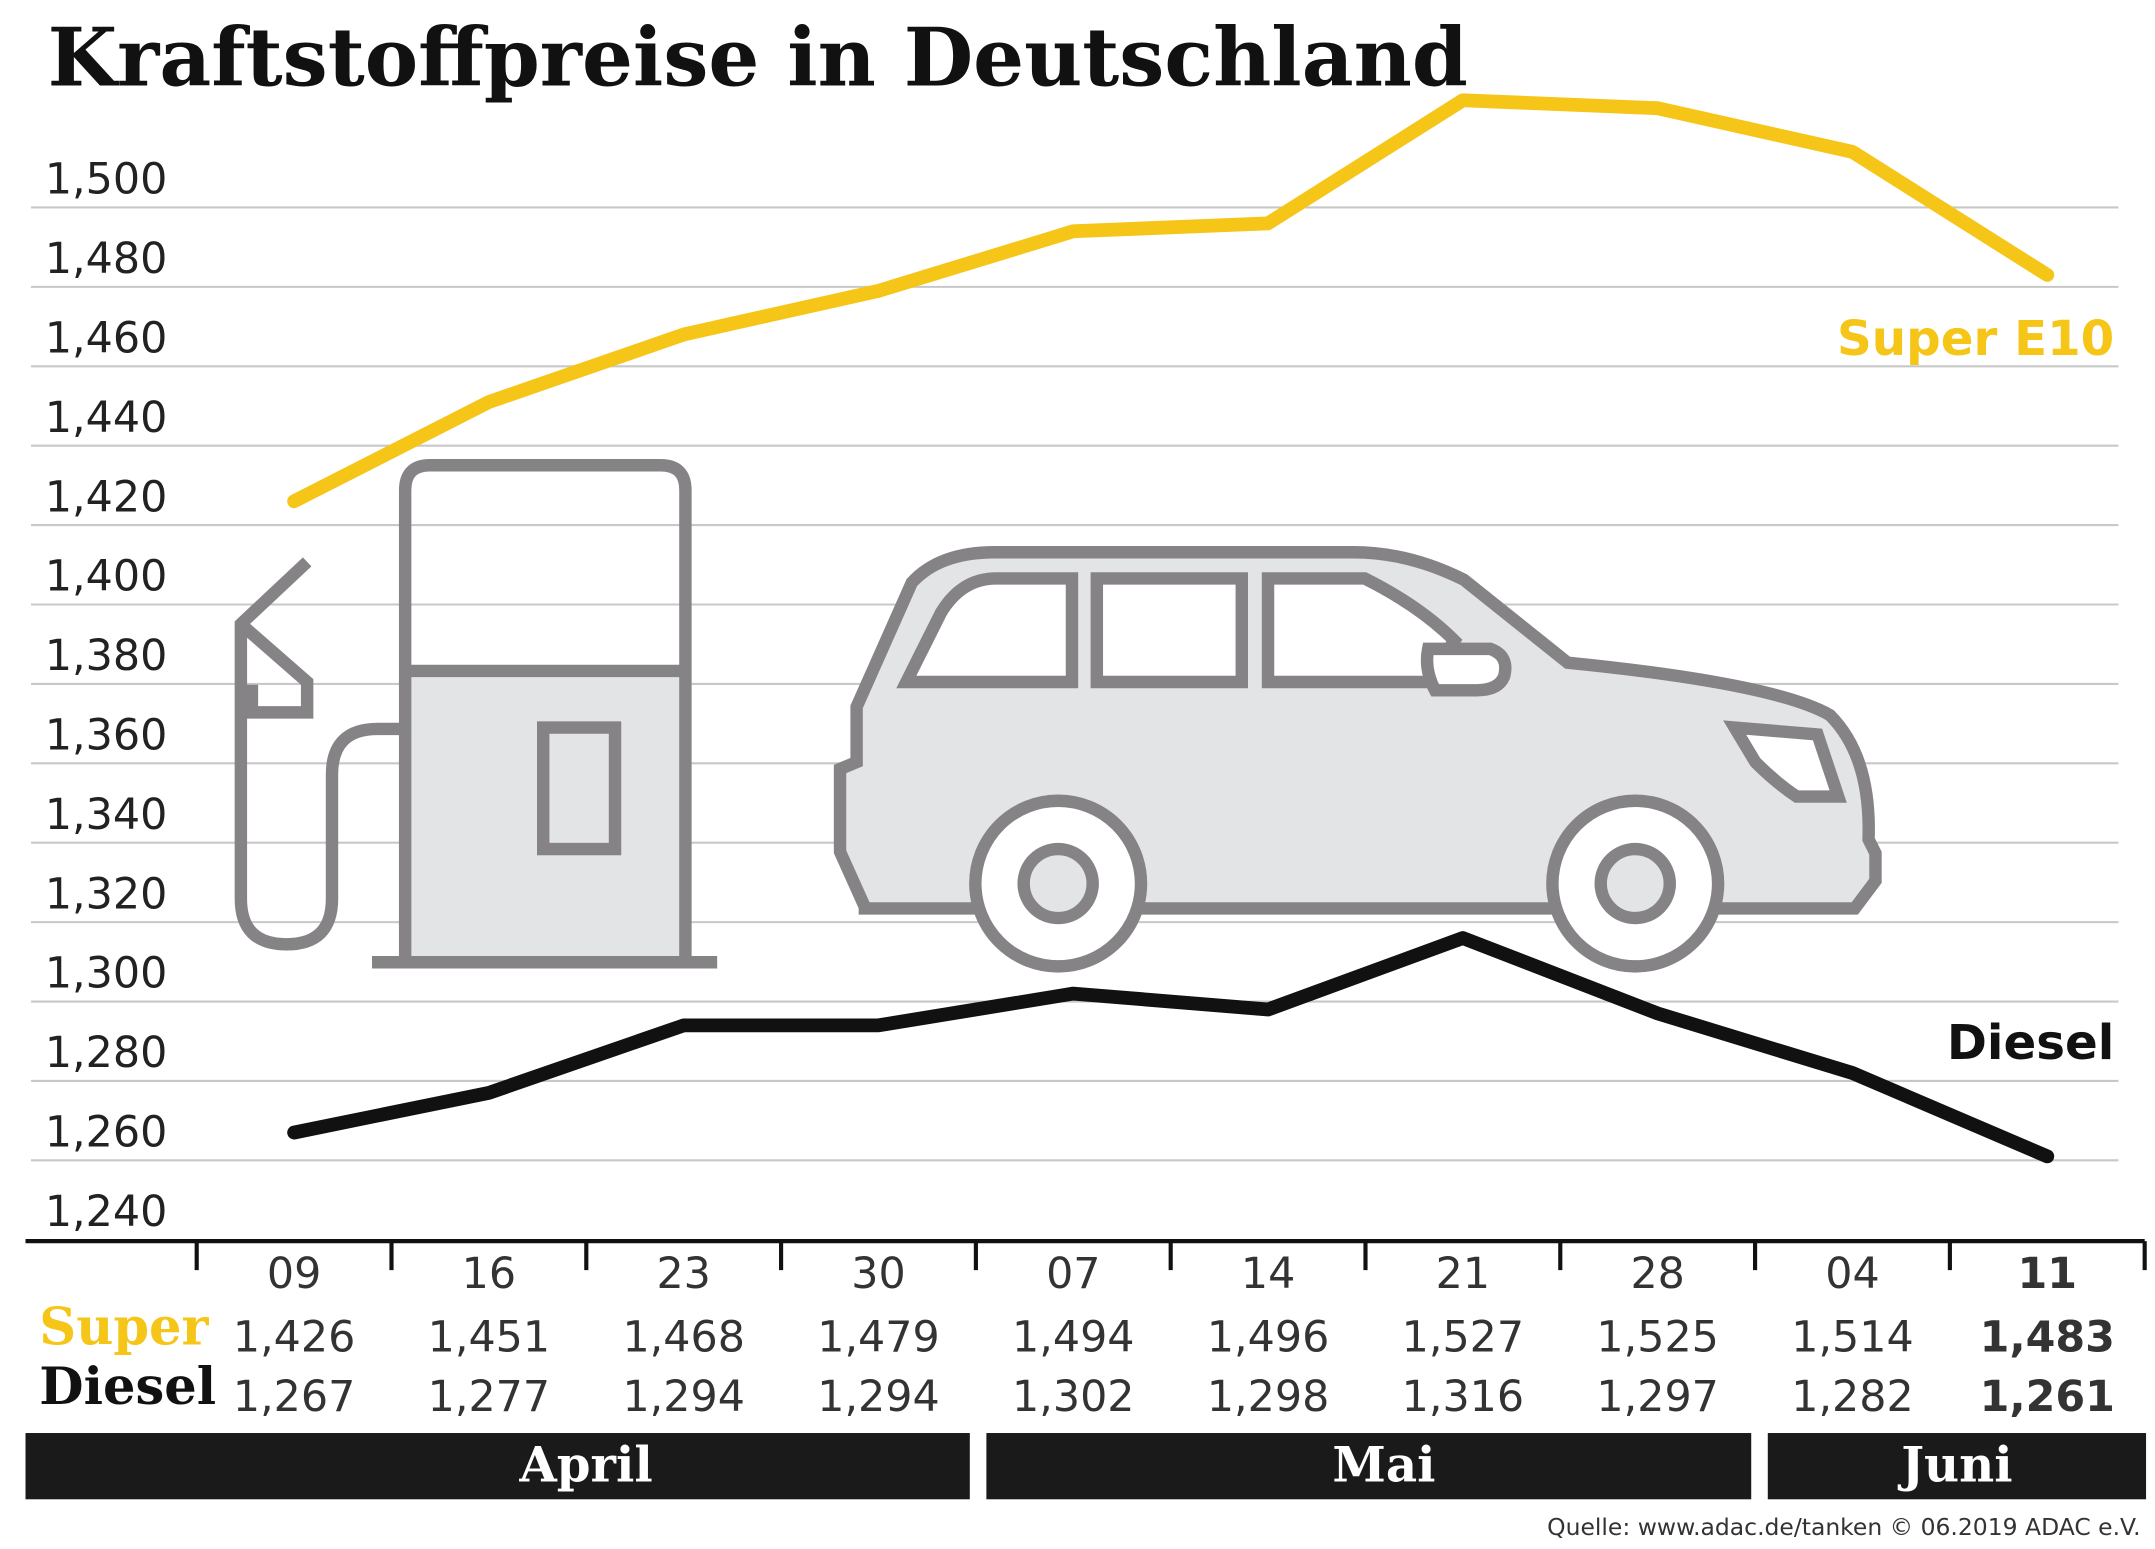 Image resolution: width=2155 pixels, height=1549 pixels. Describe the element at coordinates (758, 58) in the screenshot. I see `chart-title: Kraftstoffpreise in Deutschland` at that location.